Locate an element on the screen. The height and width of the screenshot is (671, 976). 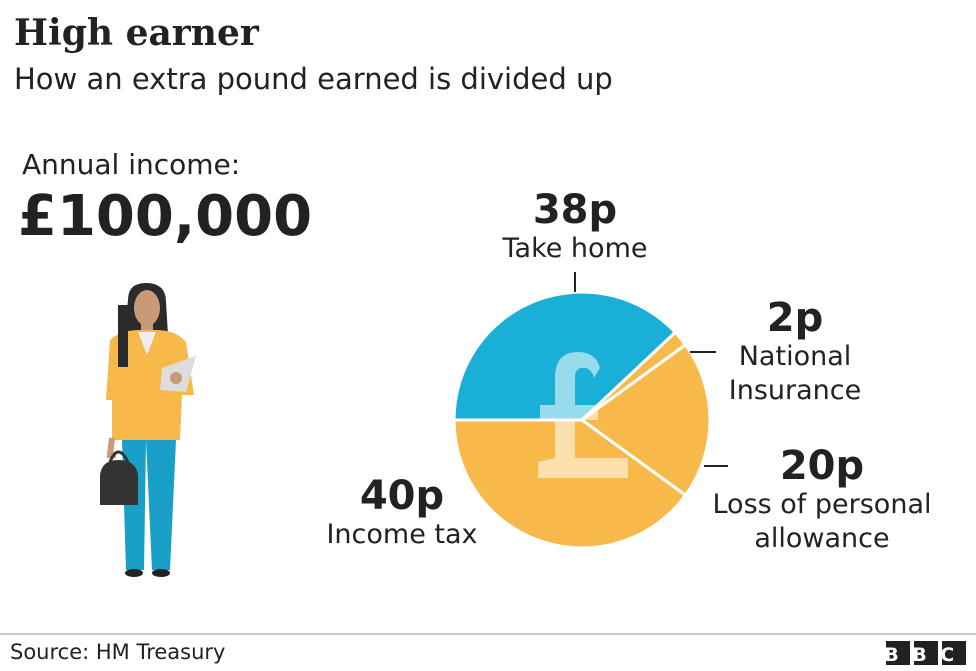
annotation: Annual income: is located at coordinates (131, 164).